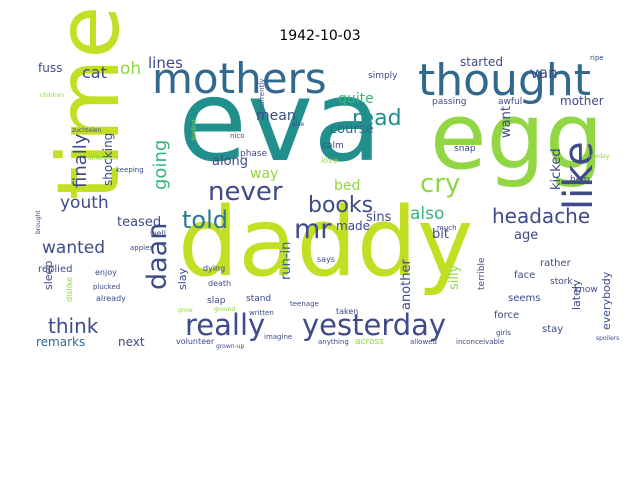 This screenshot has width=640, height=480. Describe the element at coordinates (106, 287) in the screenshot. I see `cloud-word-plucked: plucked` at that location.